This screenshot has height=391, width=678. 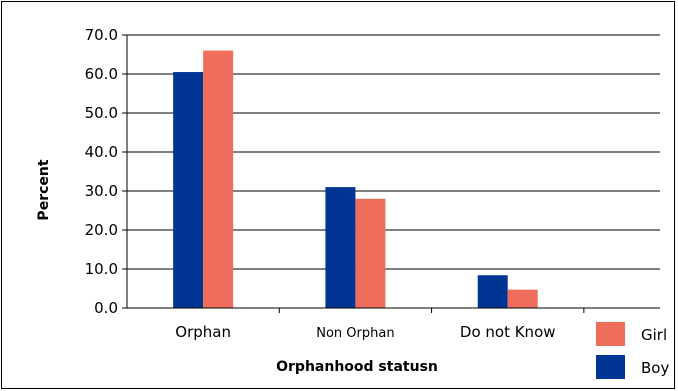 What do you see at coordinates (106, 308) in the screenshot?
I see `y-tick-label: 0.0` at bounding box center [106, 308].